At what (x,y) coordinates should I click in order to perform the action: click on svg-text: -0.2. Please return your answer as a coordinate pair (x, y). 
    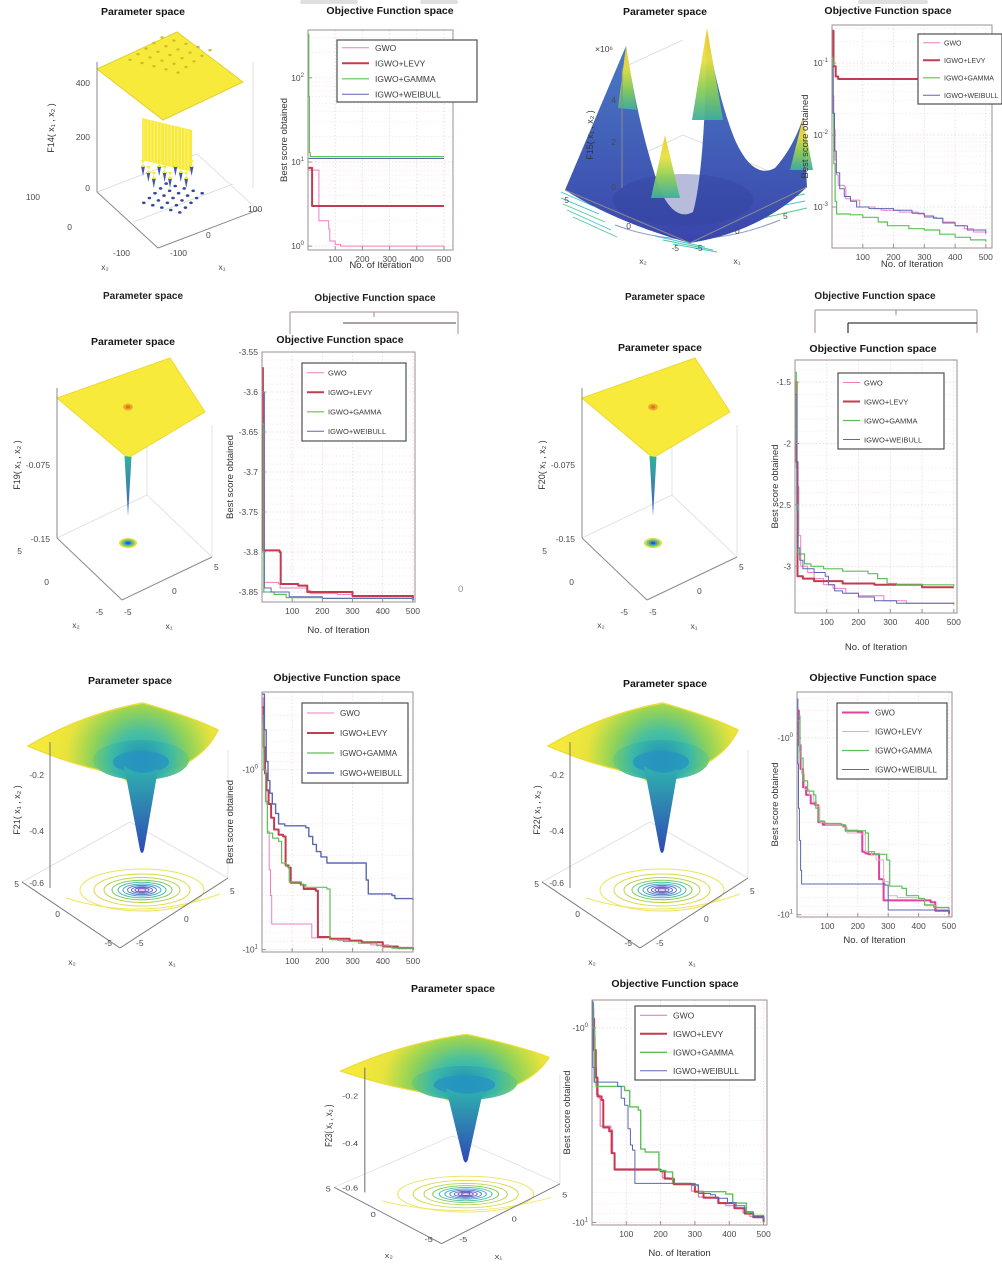
    Looking at the image, I should click on (556, 775).